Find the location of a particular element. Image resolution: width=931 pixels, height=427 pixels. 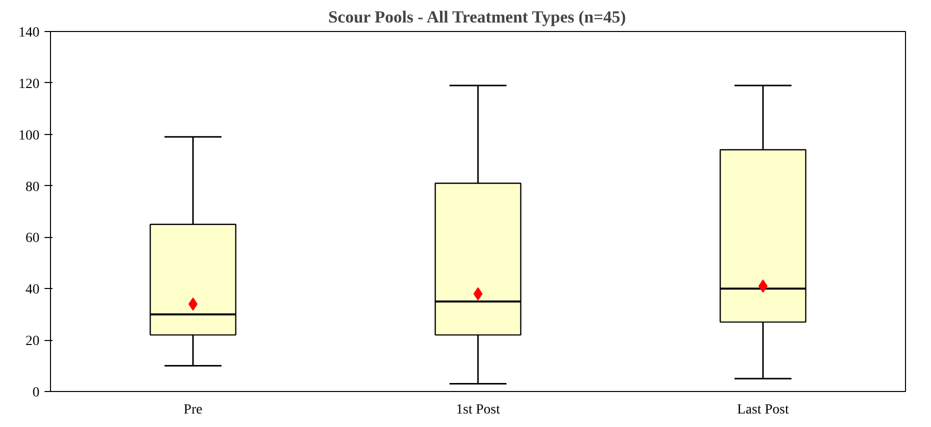

y-tick-label: 120 is located at coordinates (29, 84).